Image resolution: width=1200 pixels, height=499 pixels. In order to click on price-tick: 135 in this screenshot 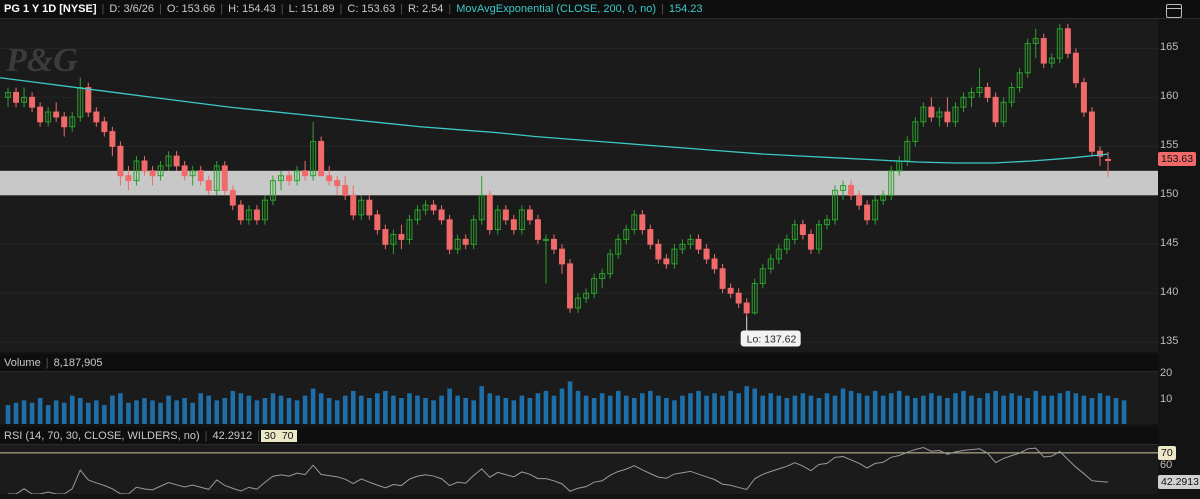, I will do `click(1169, 341)`.